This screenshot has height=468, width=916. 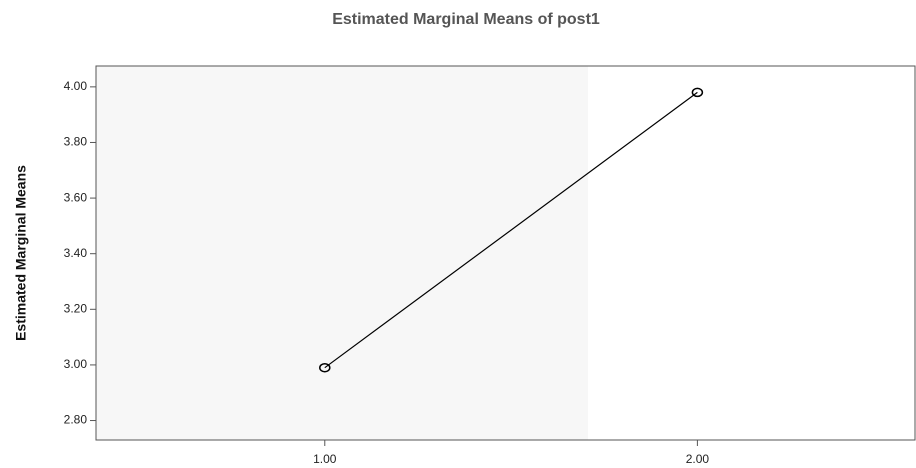 I want to click on y-tick-label: 3.00, so click(x=76, y=364).